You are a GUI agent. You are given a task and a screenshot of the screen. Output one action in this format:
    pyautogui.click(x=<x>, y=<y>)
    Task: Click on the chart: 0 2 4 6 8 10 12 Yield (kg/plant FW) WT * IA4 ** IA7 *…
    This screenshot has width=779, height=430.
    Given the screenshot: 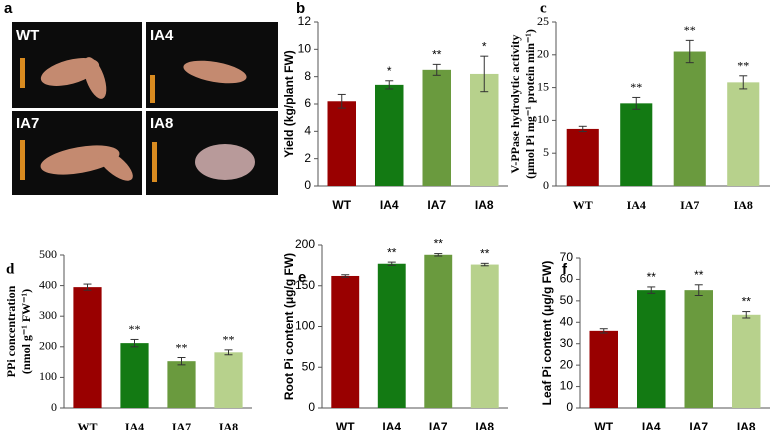 What is the action you would take?
    pyautogui.click(x=395, y=106)
    